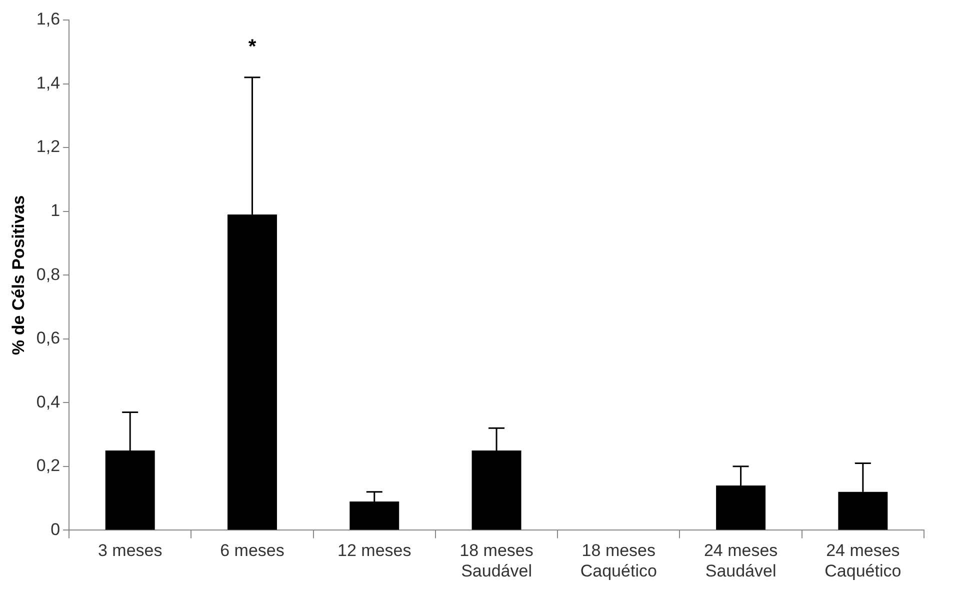 This screenshot has height=590, width=954. What do you see at coordinates (55, 210) in the screenshot?
I see `y-tick-label: 1` at bounding box center [55, 210].